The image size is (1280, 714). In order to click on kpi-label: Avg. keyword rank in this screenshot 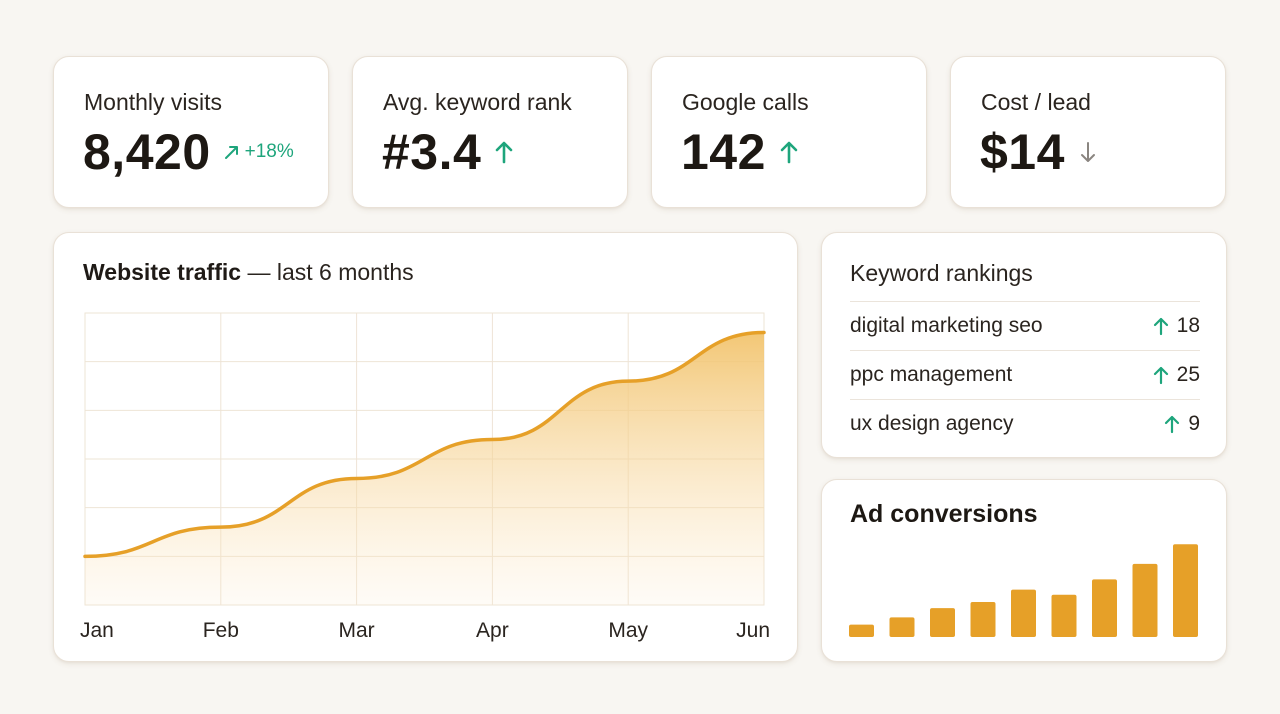, I will do `click(477, 102)`.